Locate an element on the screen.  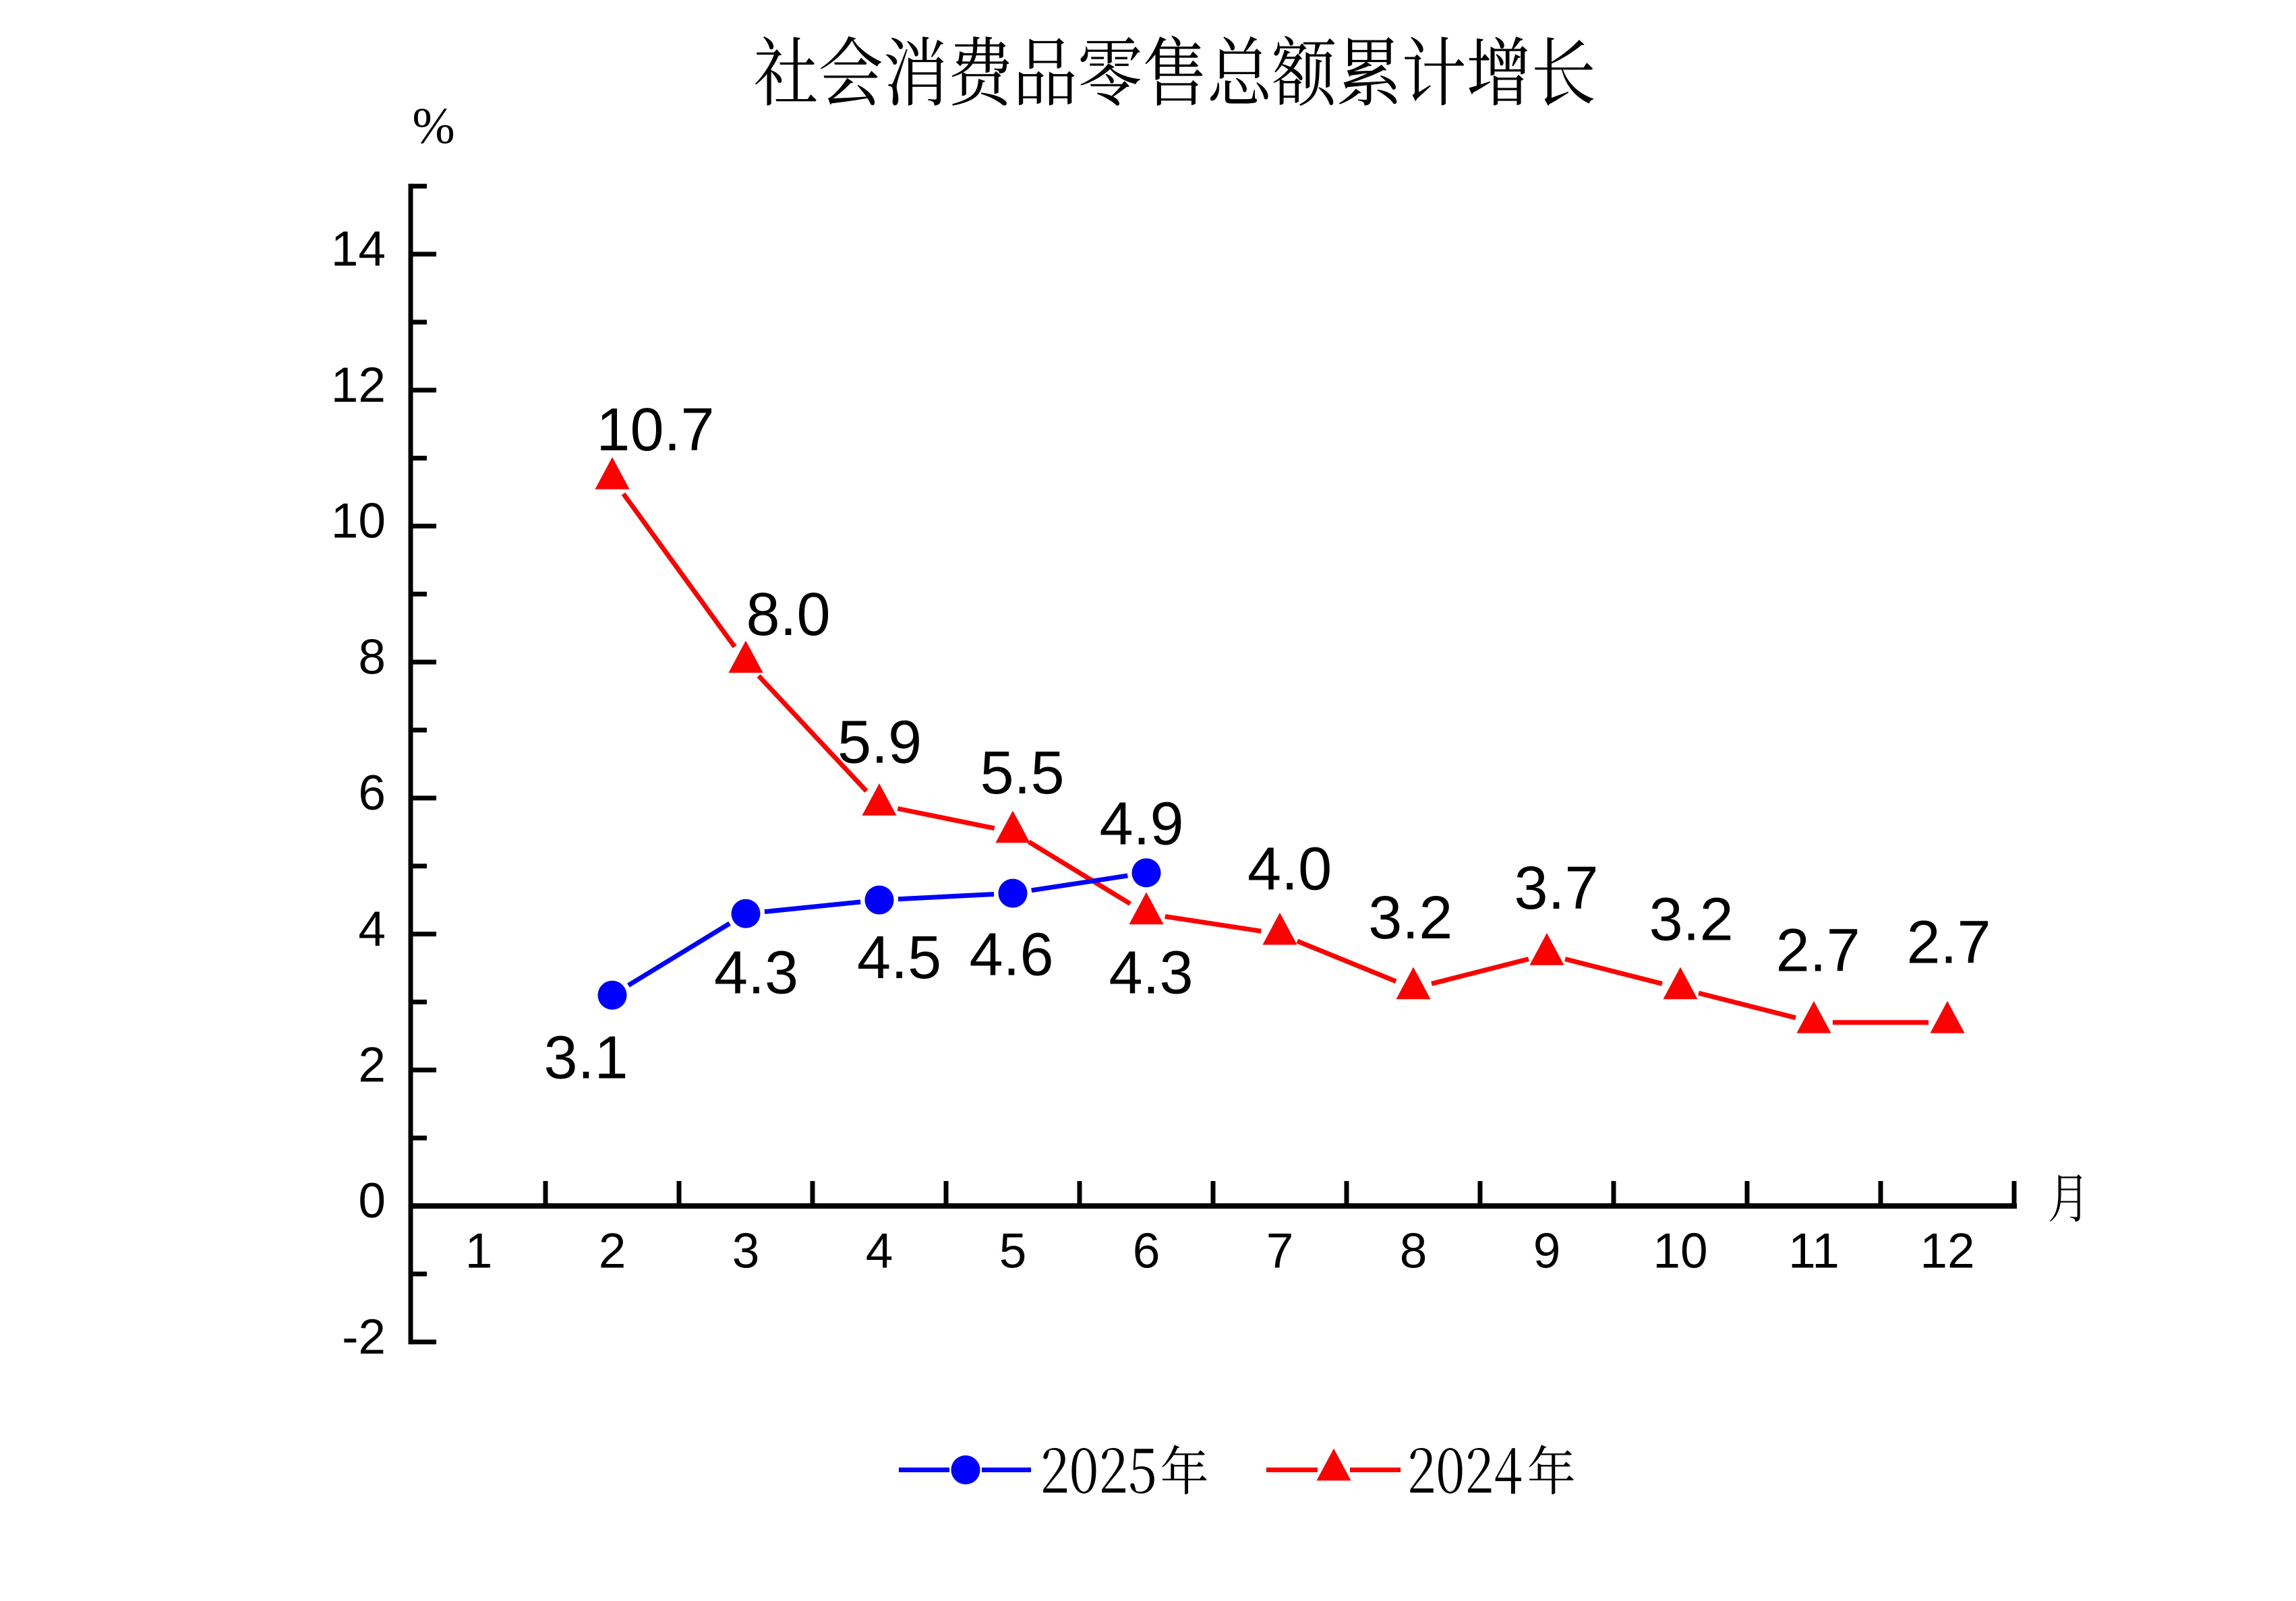
svg-text: 9 is located at coordinates (1547, 1251).